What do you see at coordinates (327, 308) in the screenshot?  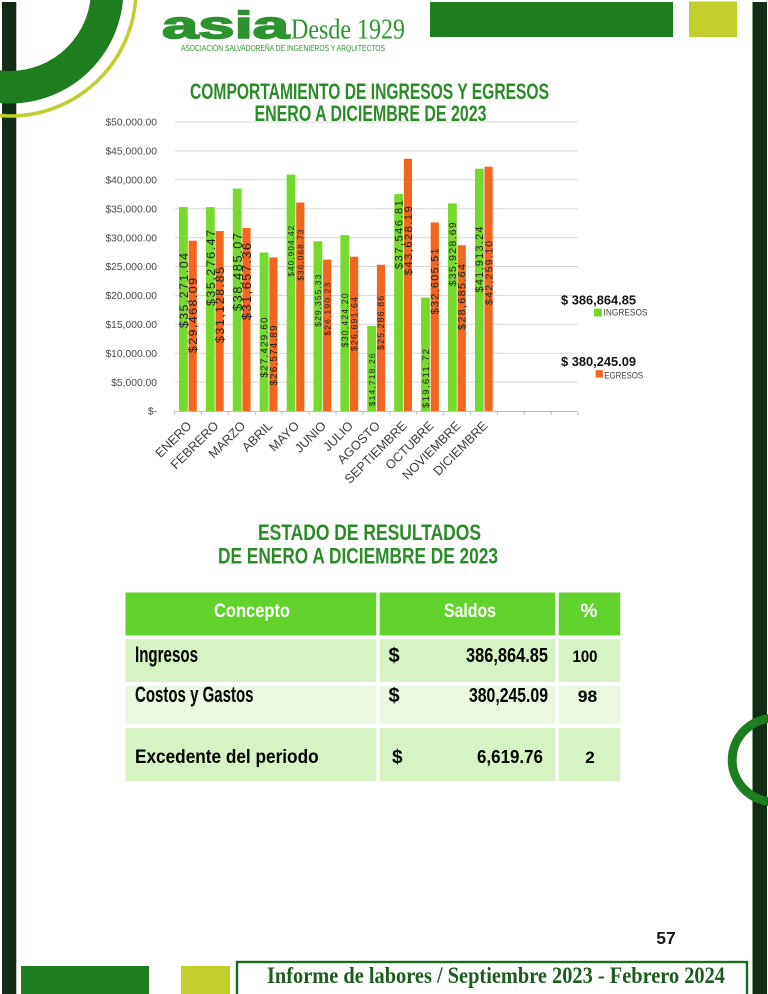 I see `svg-text: $26,190.23` at bounding box center [327, 308].